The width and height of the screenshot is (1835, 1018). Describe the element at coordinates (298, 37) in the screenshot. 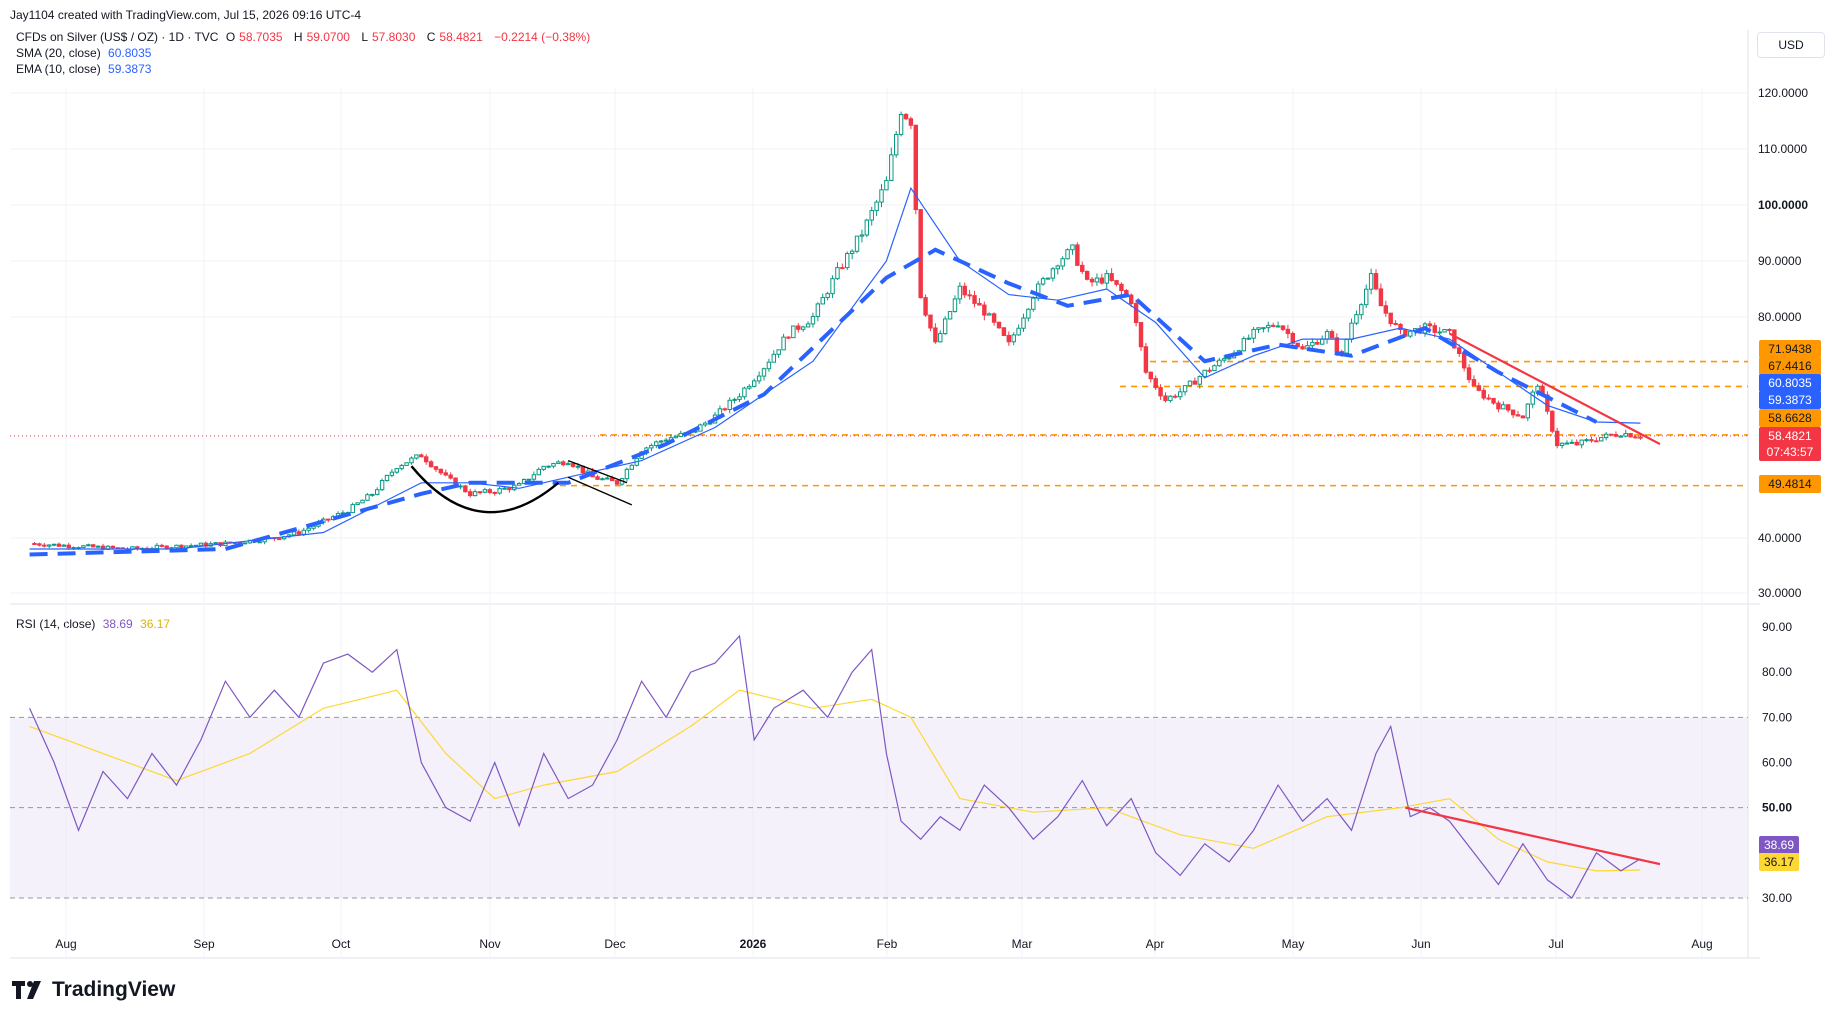

I see `high-label: H` at that location.